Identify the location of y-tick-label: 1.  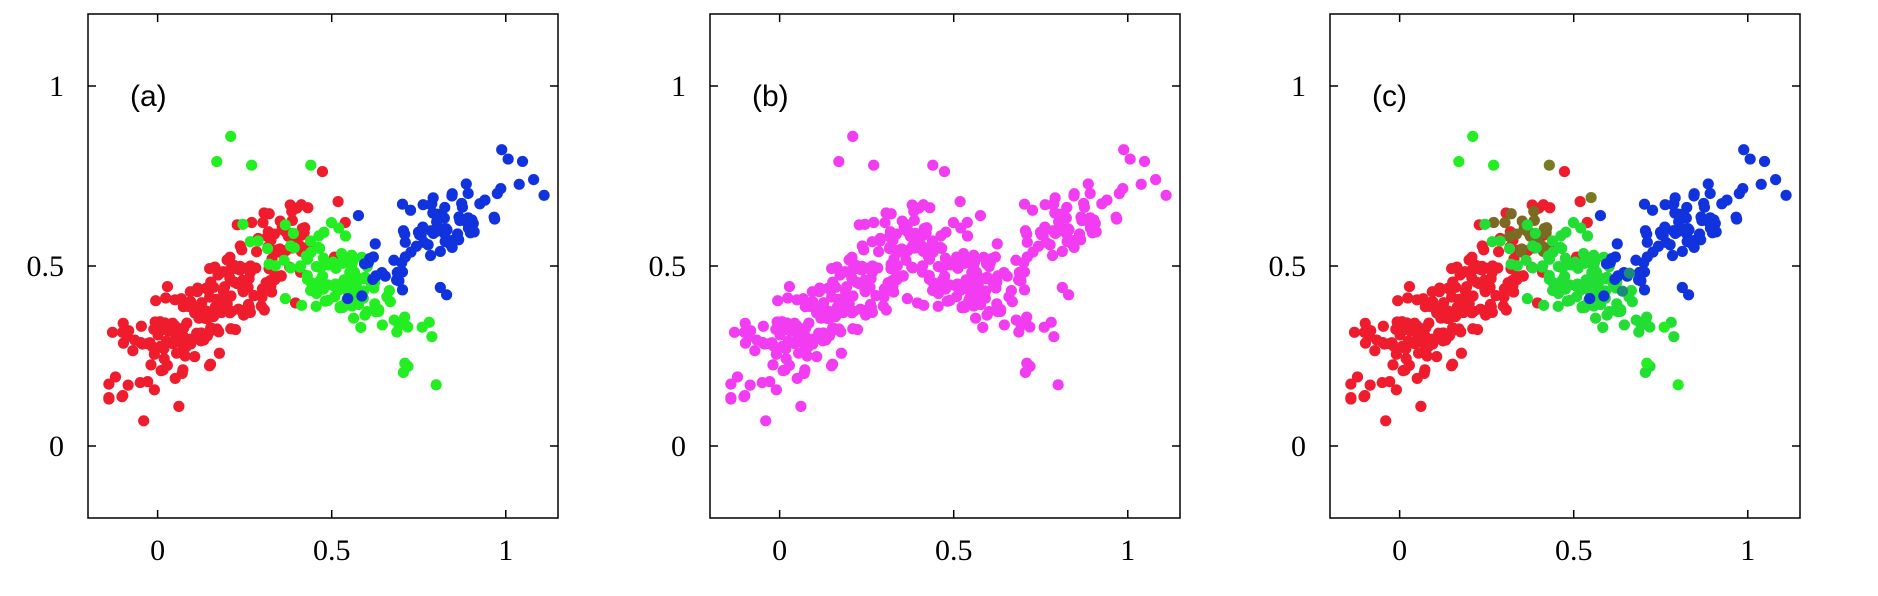
(1298, 86).